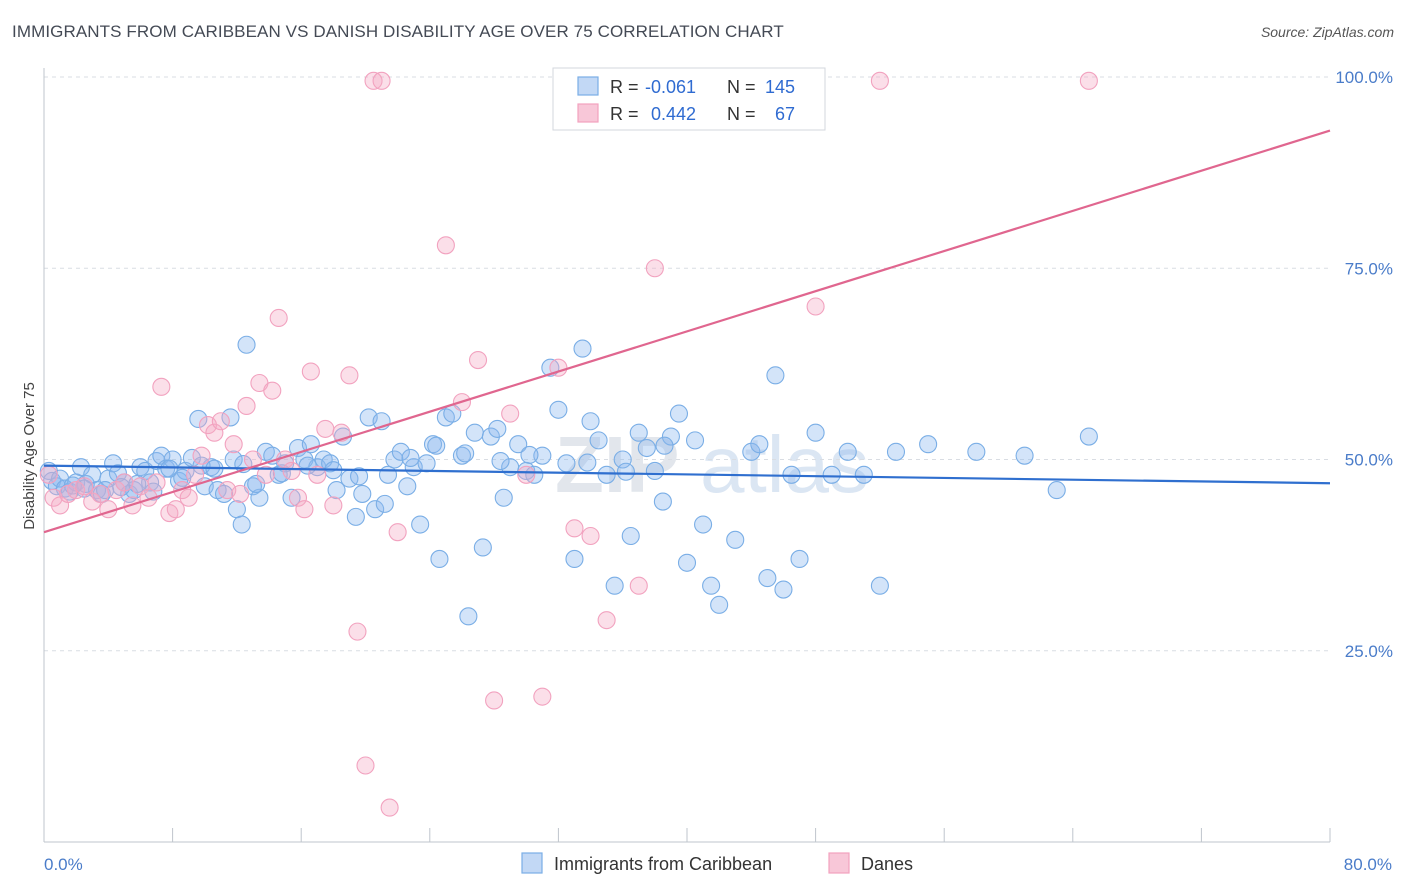 The image size is (1406, 892). I want to click on legend-caribbean-label: Immigrants from Caribbean, so click(663, 864).